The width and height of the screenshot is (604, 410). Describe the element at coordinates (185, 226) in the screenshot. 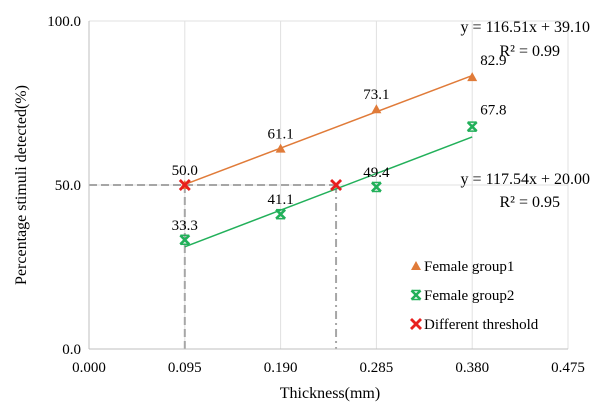

I see `data-label: 33.3` at that location.